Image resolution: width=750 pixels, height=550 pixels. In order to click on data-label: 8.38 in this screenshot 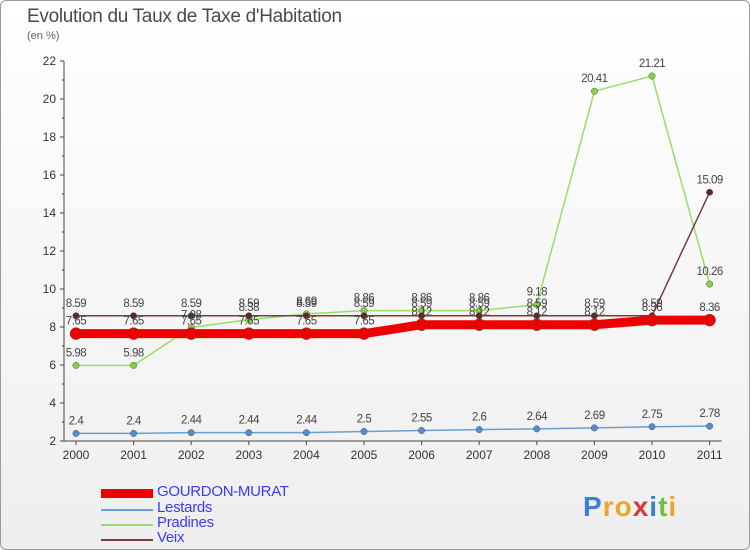, I will do `click(249, 308)`.